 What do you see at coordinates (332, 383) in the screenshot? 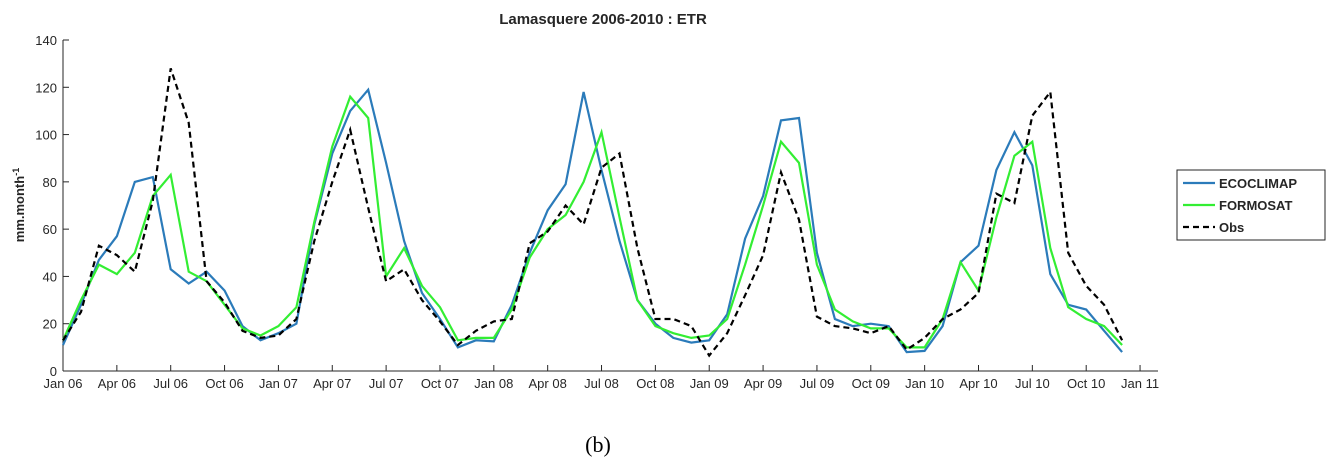
I see `x-tick-label: Apr 07` at bounding box center [332, 383].